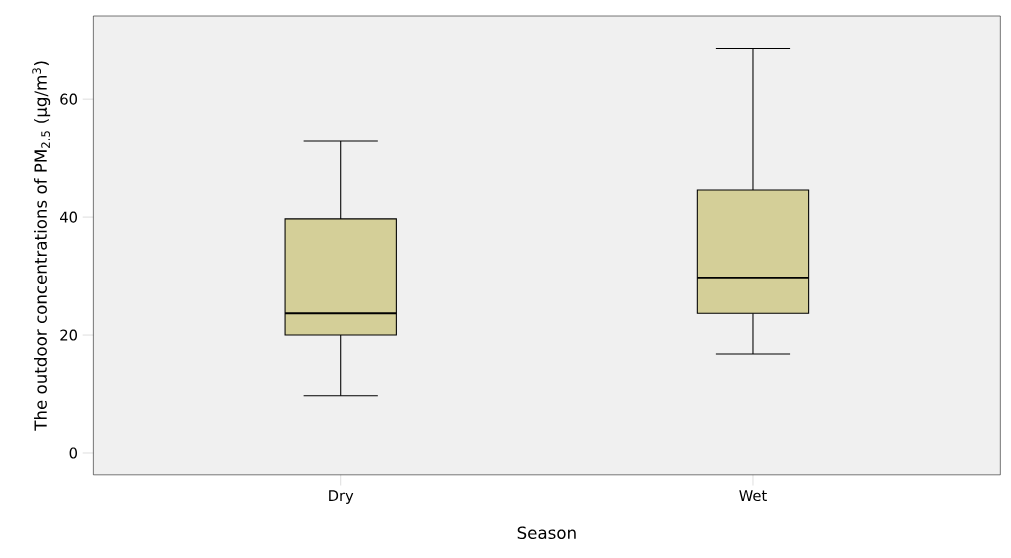  Describe the element at coordinates (753, 496) in the screenshot. I see `x-tick-label: Wet` at that location.